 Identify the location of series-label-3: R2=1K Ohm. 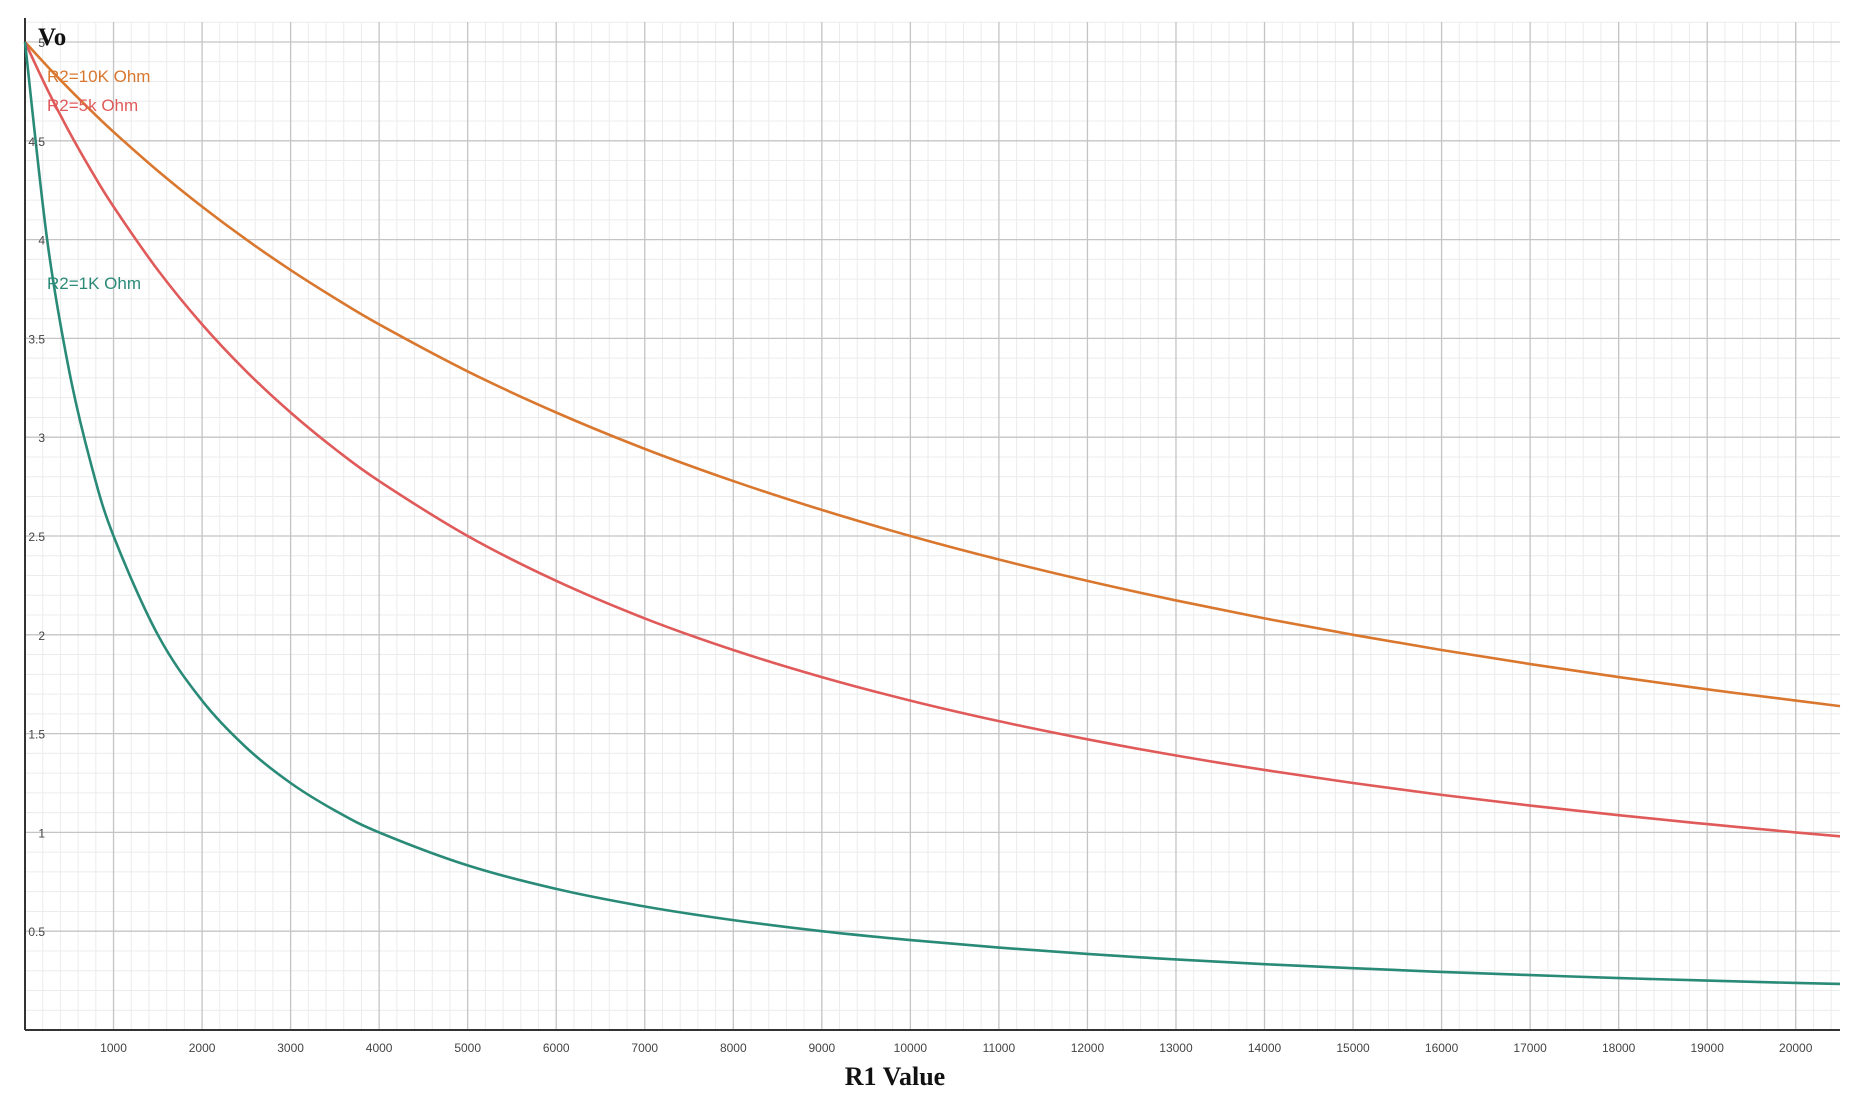
(94, 283).